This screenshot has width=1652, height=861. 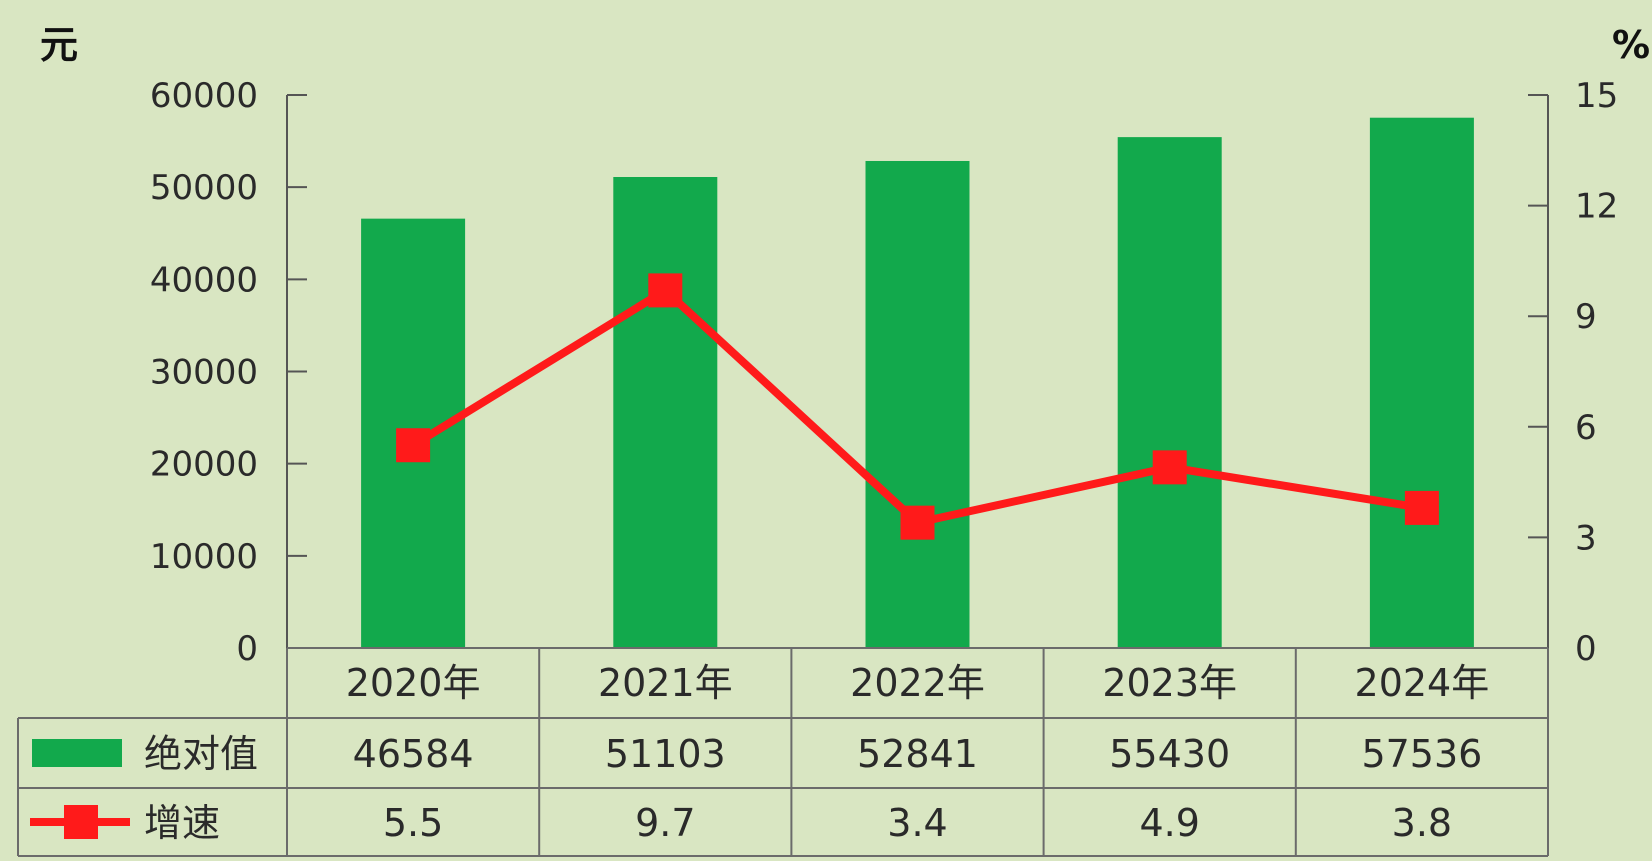 I want to click on right-tick-label-3: 9, so click(x=1586, y=317).